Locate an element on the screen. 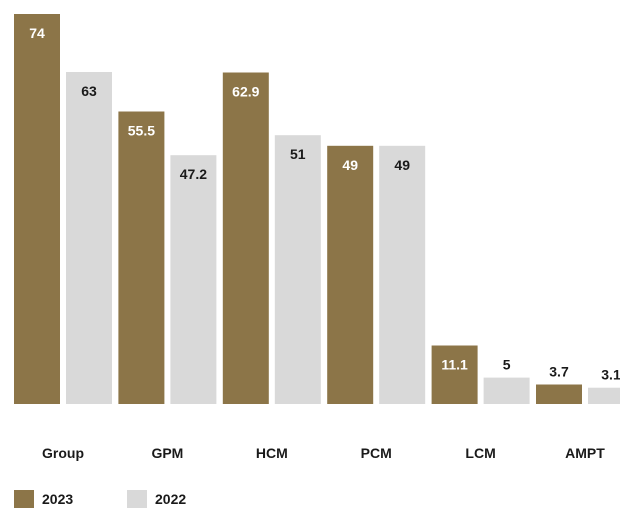 Image resolution: width=620 pixels, height=508 pixels. value-label-lcm-2022: 5 is located at coordinates (507, 365).